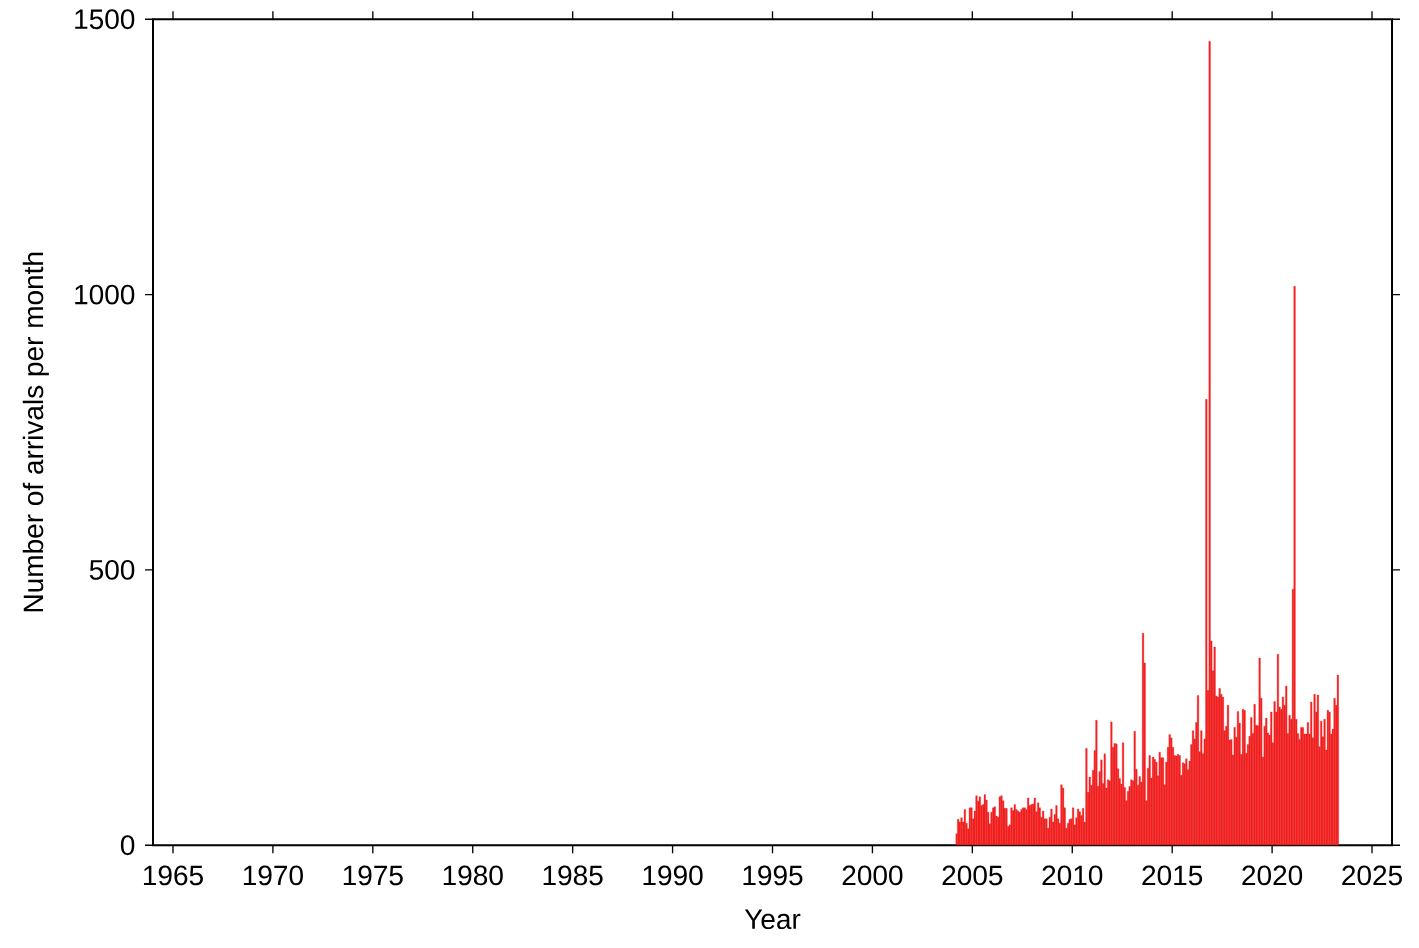 Image resolution: width=1419 pixels, height=948 pixels. I want to click on x-tick-label: 1990, so click(673, 875).